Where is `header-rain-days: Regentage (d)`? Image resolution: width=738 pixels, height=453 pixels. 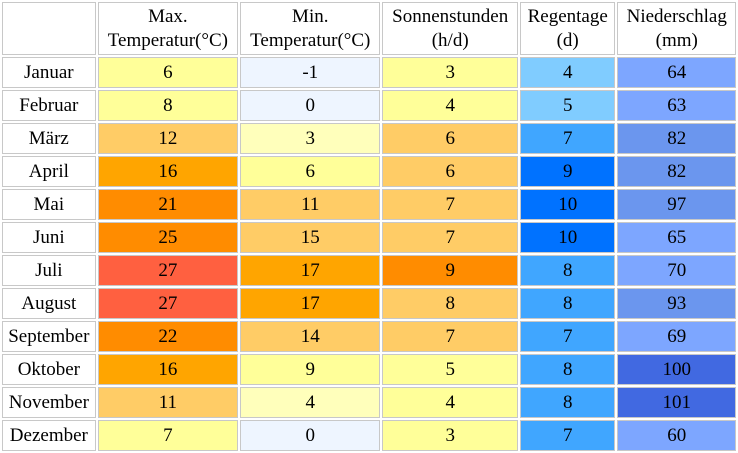
header-rain-days: Regentage (d) is located at coordinates (567, 28).